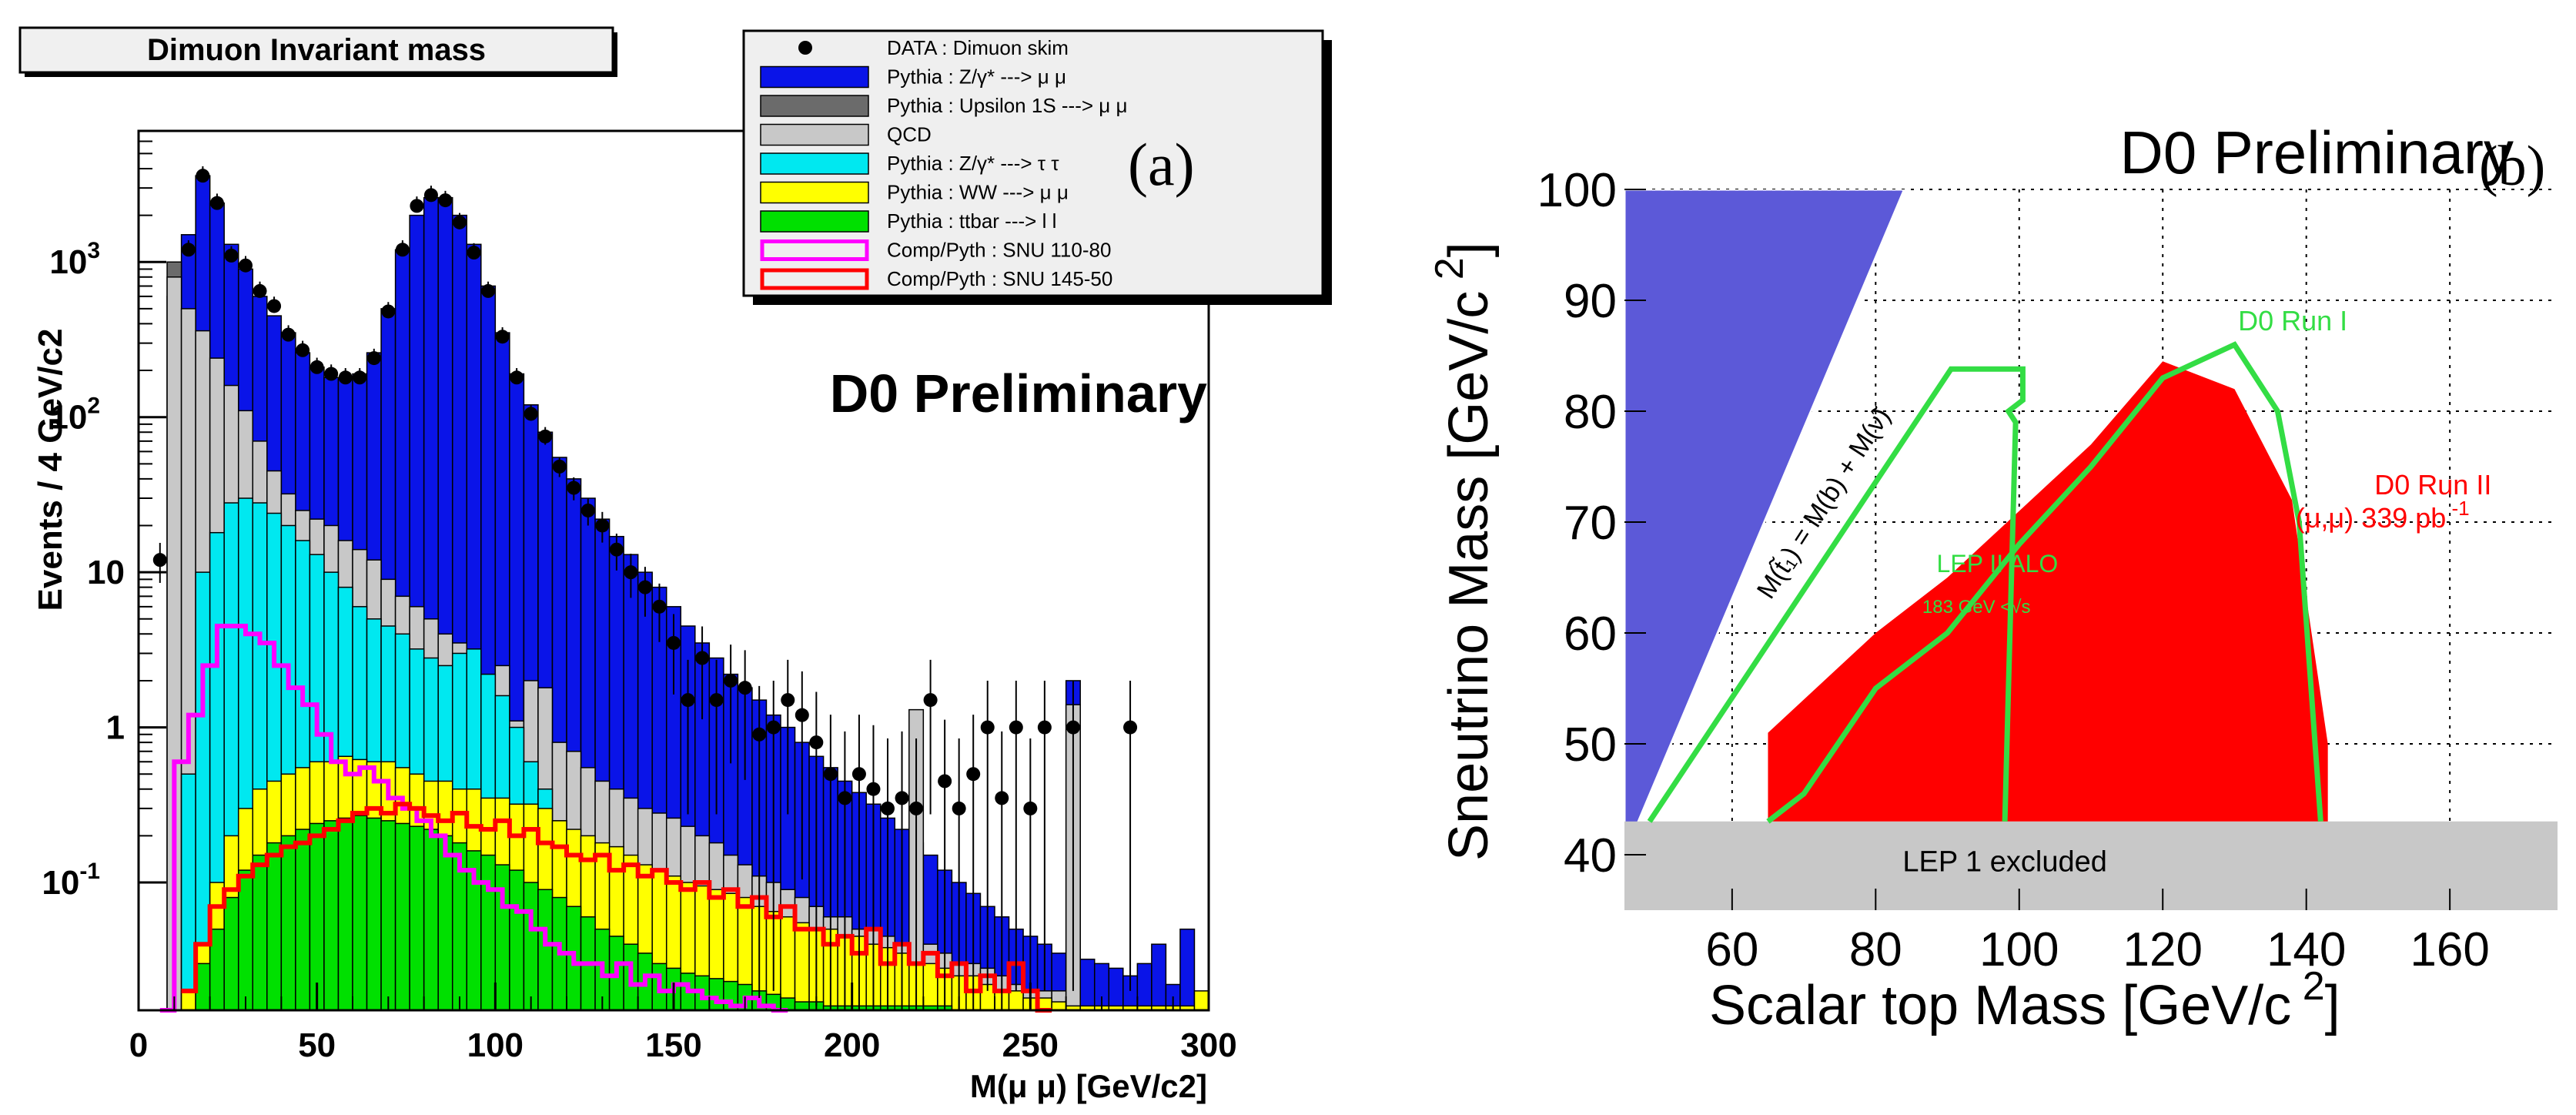  I want to click on y-tick-label: 1, so click(116, 728).